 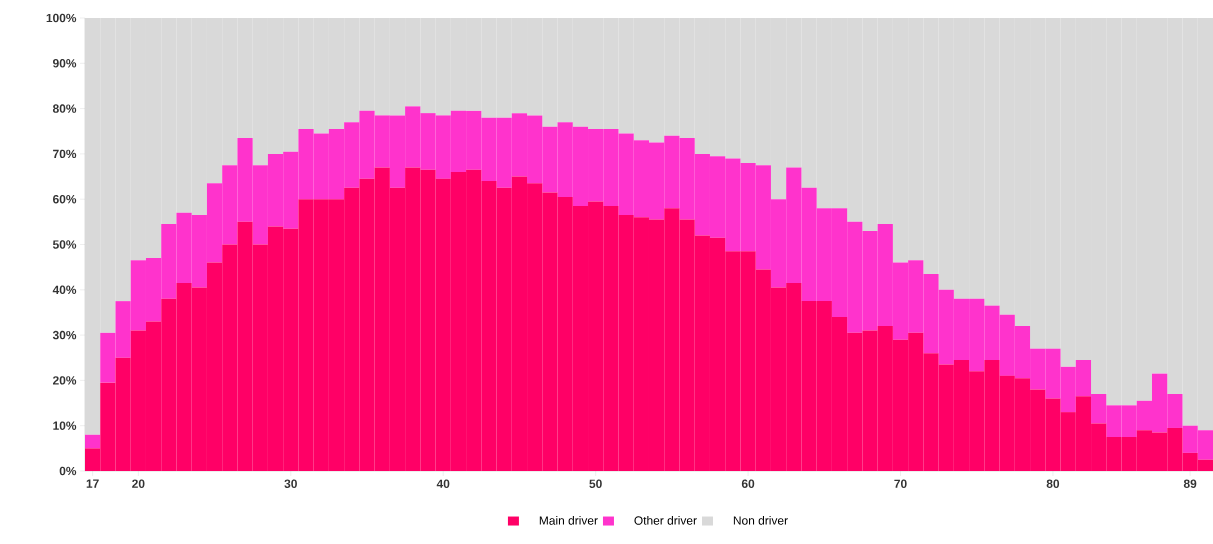 What do you see at coordinates (65, 199) in the screenshot?
I see `y-tick-label: 60%` at bounding box center [65, 199].